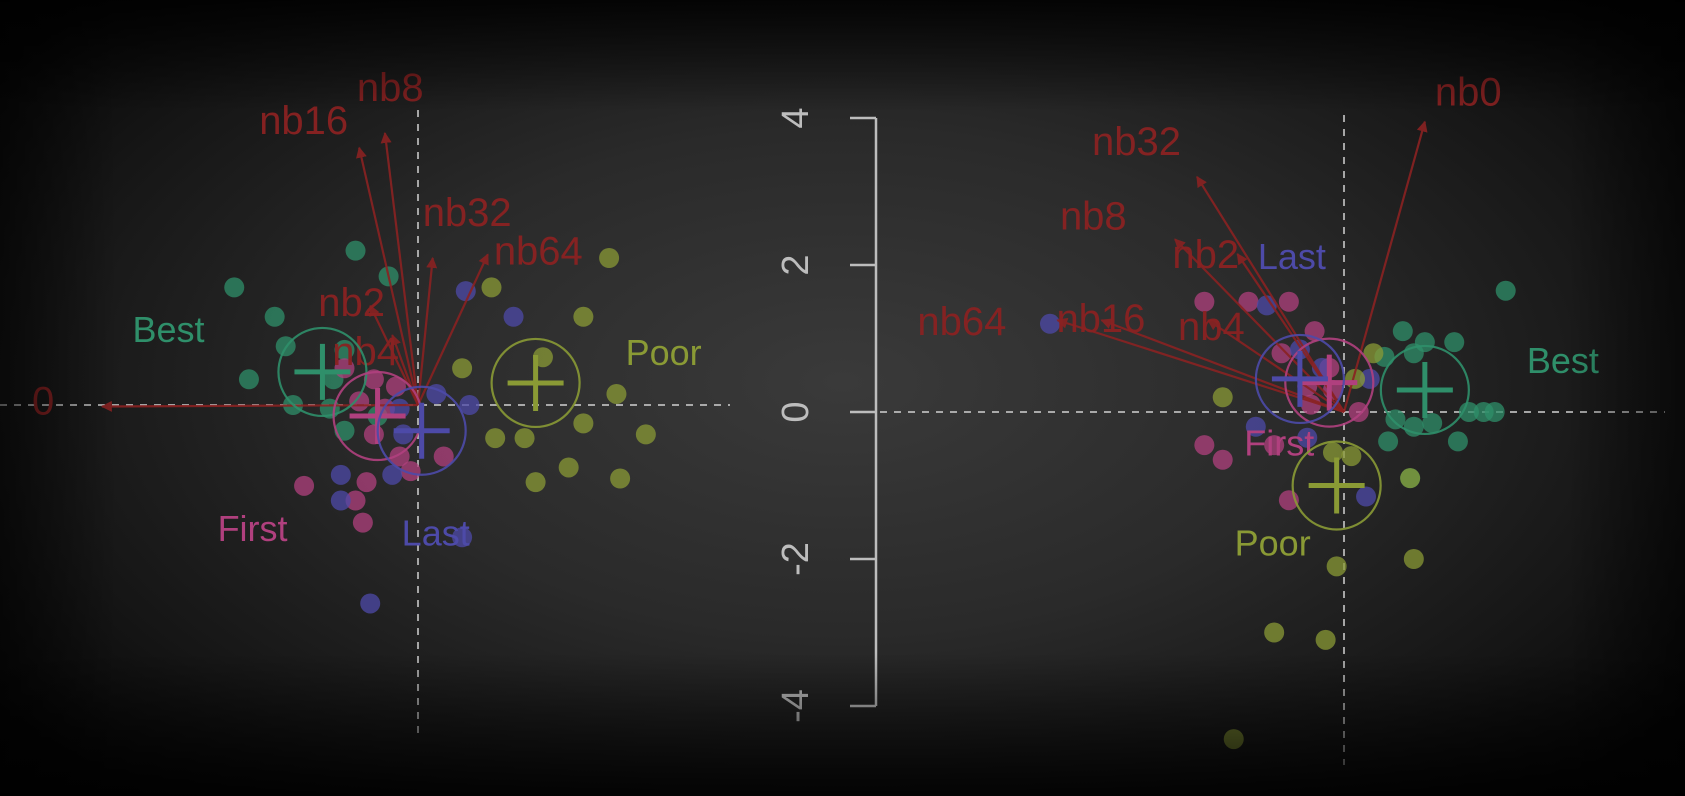 The height and width of the screenshot is (796, 1685). What do you see at coordinates (796, 706) in the screenshot?
I see `y-tick-label: -4` at bounding box center [796, 706].